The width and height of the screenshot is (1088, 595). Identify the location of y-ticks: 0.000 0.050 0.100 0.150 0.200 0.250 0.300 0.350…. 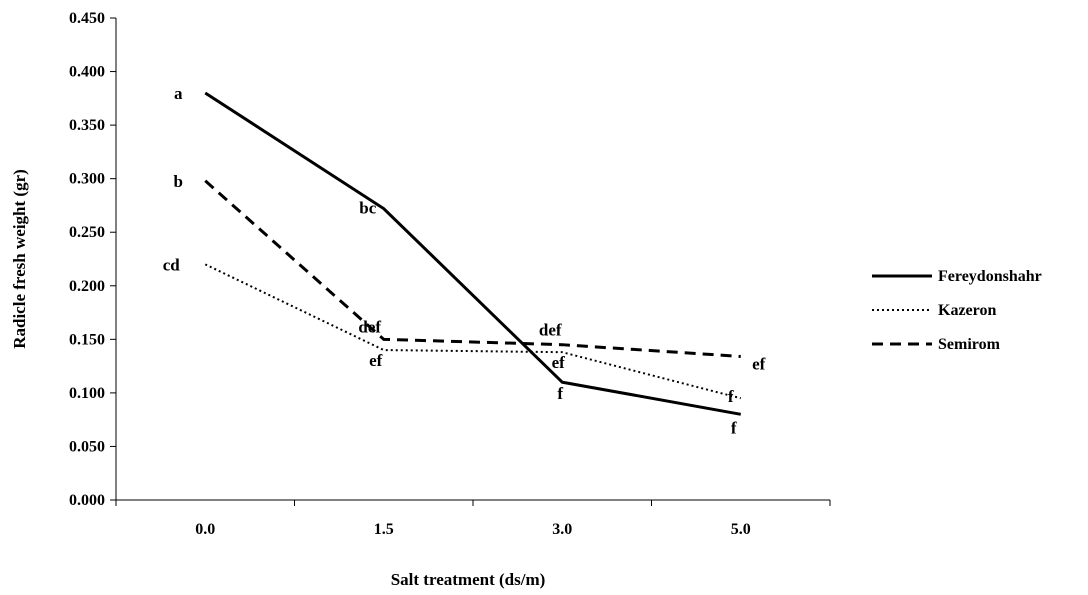
(92, 259).